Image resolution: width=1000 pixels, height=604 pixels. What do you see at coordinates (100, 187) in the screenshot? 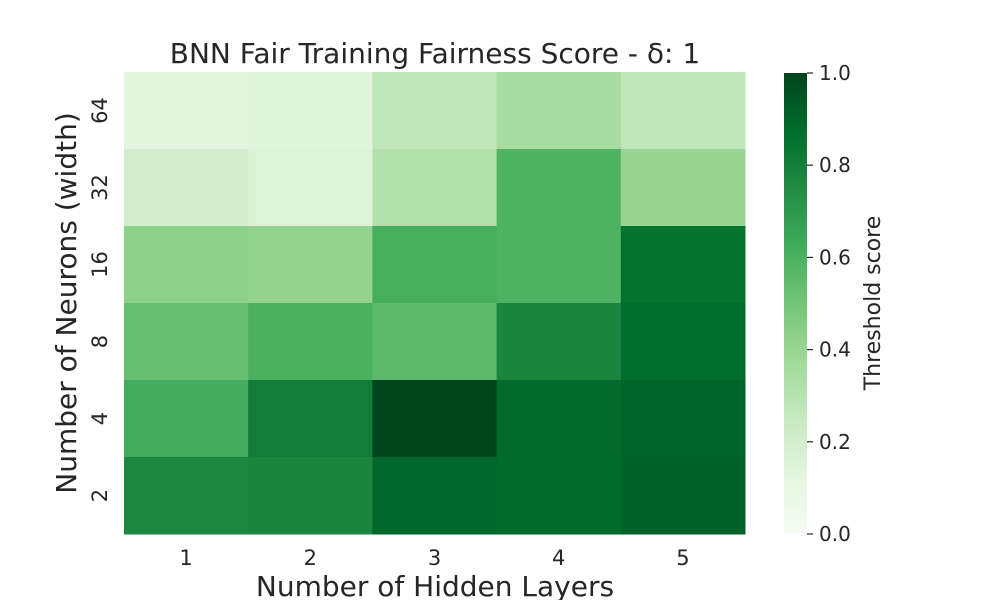
I see `y-tick-label: 32` at bounding box center [100, 187].